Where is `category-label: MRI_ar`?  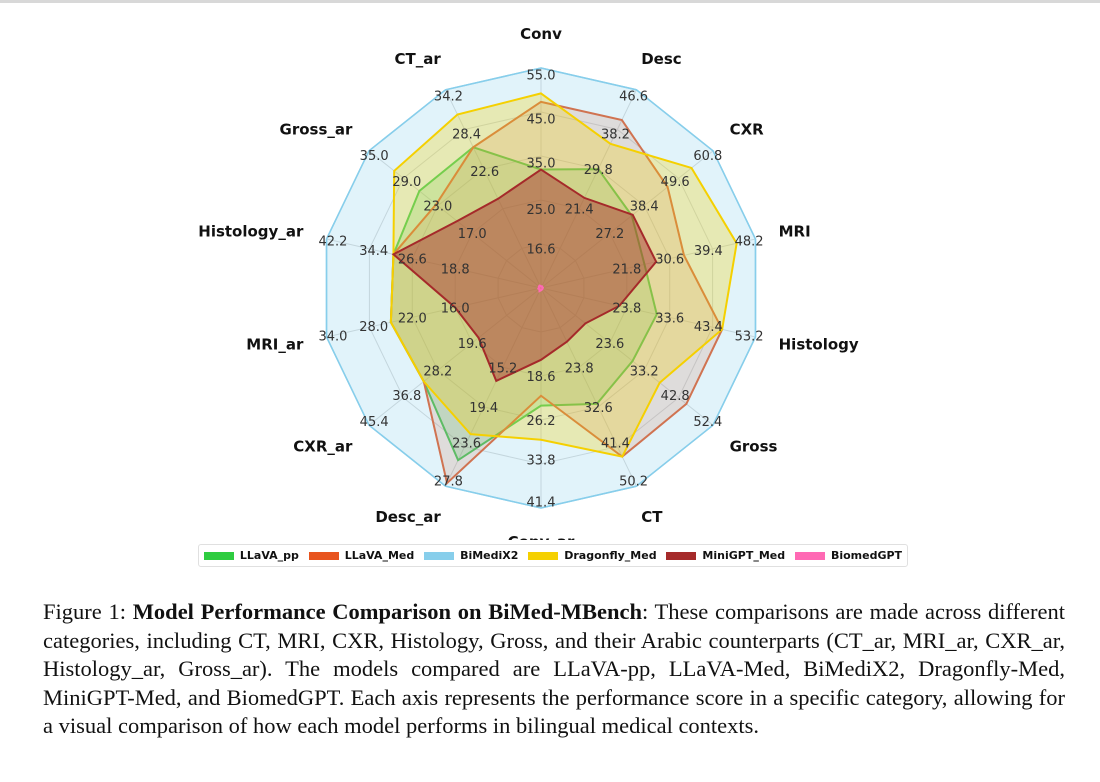
category-label: MRI_ar is located at coordinates (275, 345).